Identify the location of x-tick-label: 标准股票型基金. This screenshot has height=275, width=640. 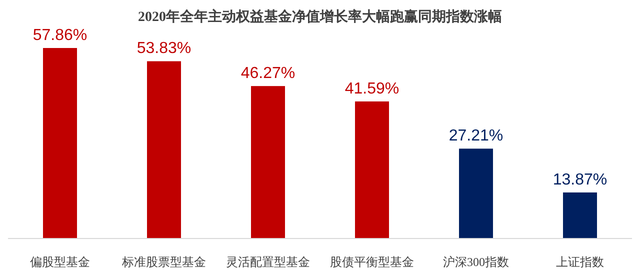
(163, 262).